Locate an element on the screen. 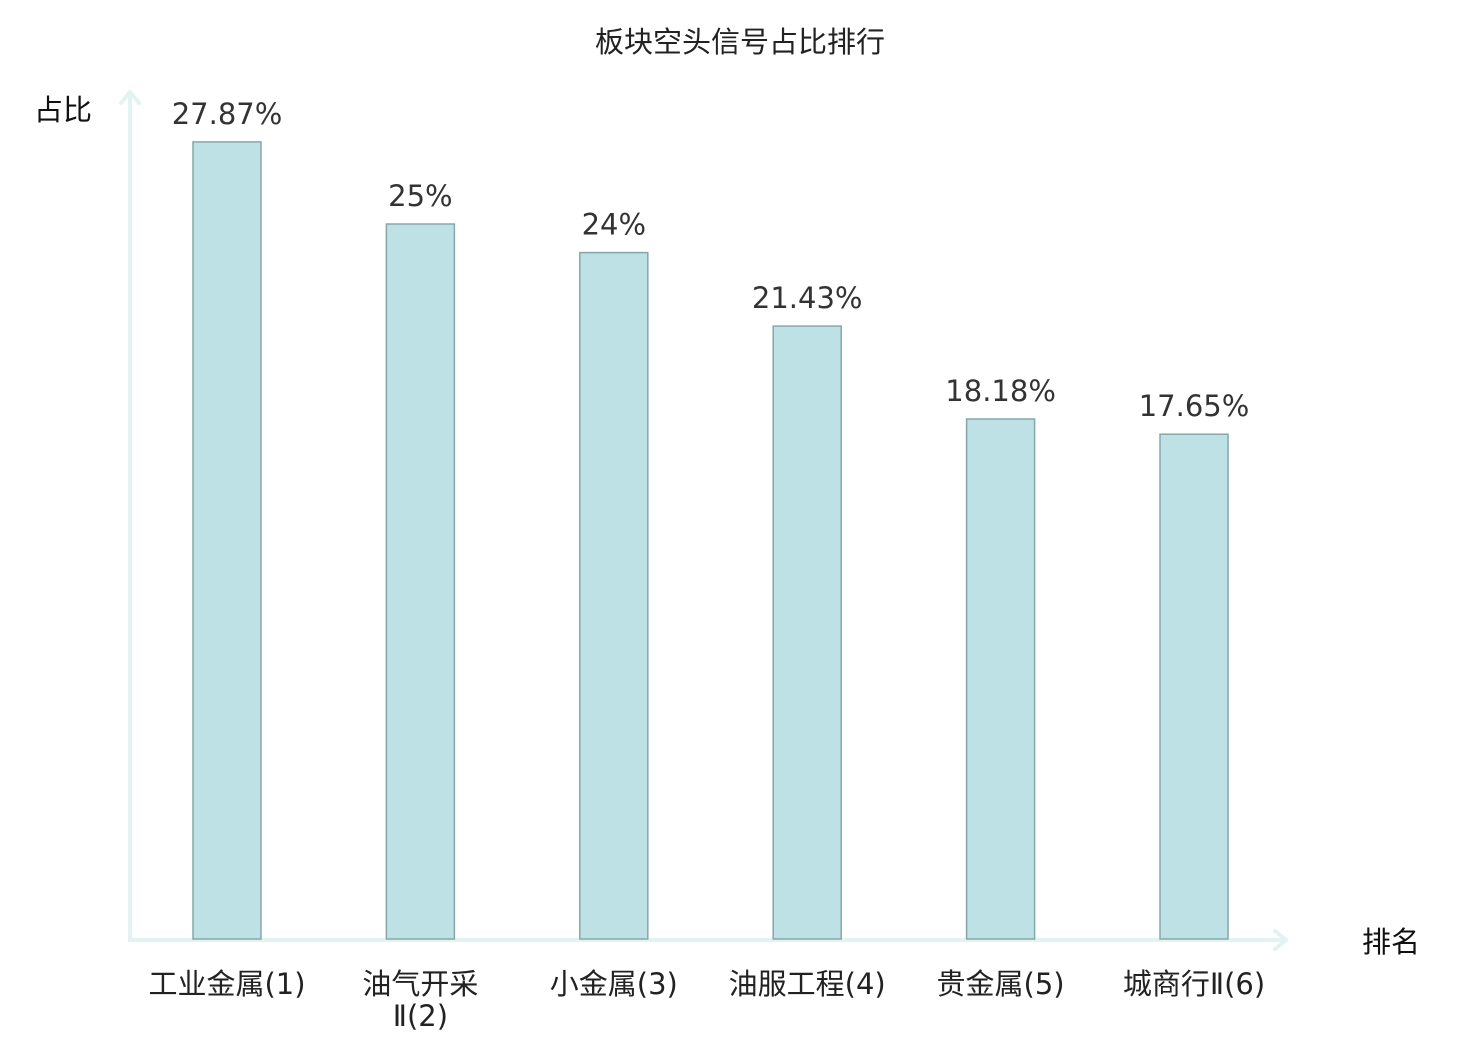 The image size is (1480, 1040). category-label-4-line-1: 油服工程(4) is located at coordinates (807, 984).